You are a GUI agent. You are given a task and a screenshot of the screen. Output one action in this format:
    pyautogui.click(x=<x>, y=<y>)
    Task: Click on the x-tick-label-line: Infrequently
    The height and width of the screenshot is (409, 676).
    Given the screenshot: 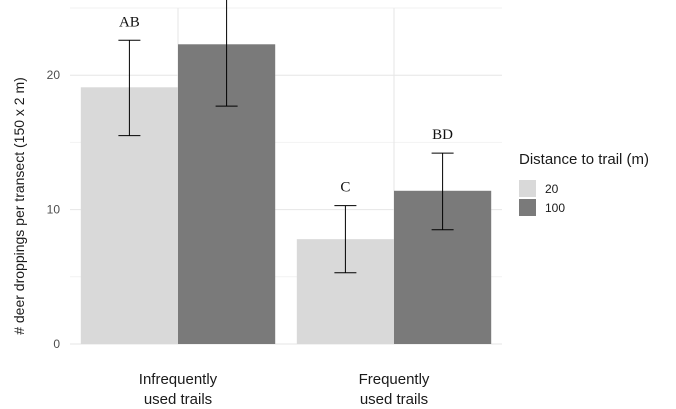 What is the action you would take?
    pyautogui.click(x=178, y=379)
    